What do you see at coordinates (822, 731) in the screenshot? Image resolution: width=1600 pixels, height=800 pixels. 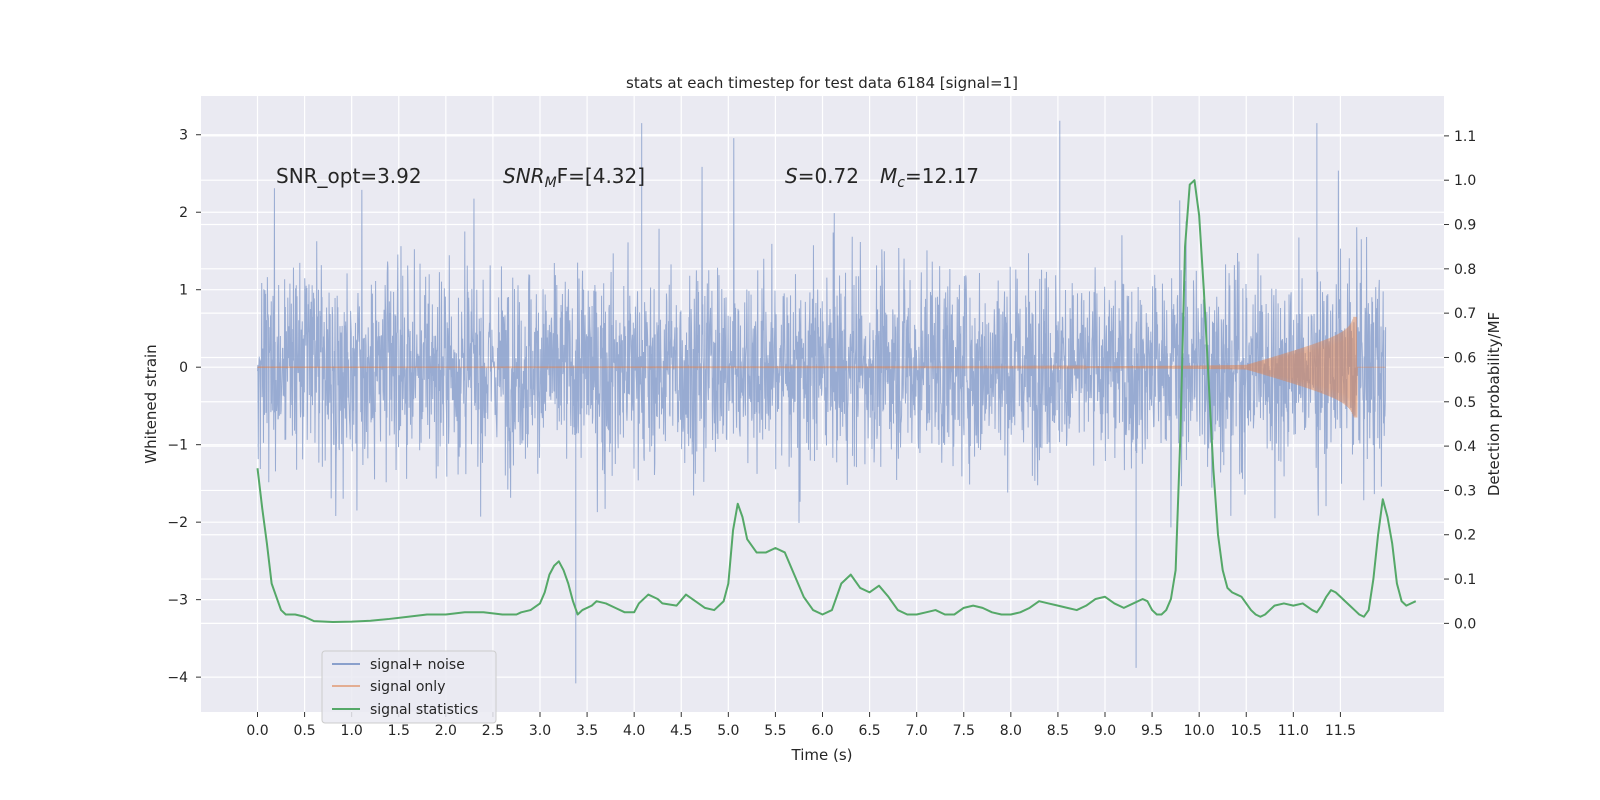 I see `x-tick-label-12: 6.0` at bounding box center [822, 731].